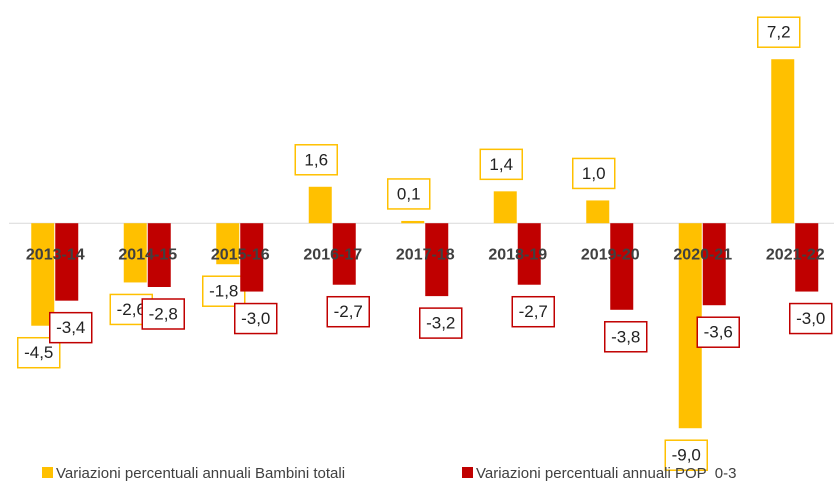  I want to click on value-label: 0,1, so click(409, 193).